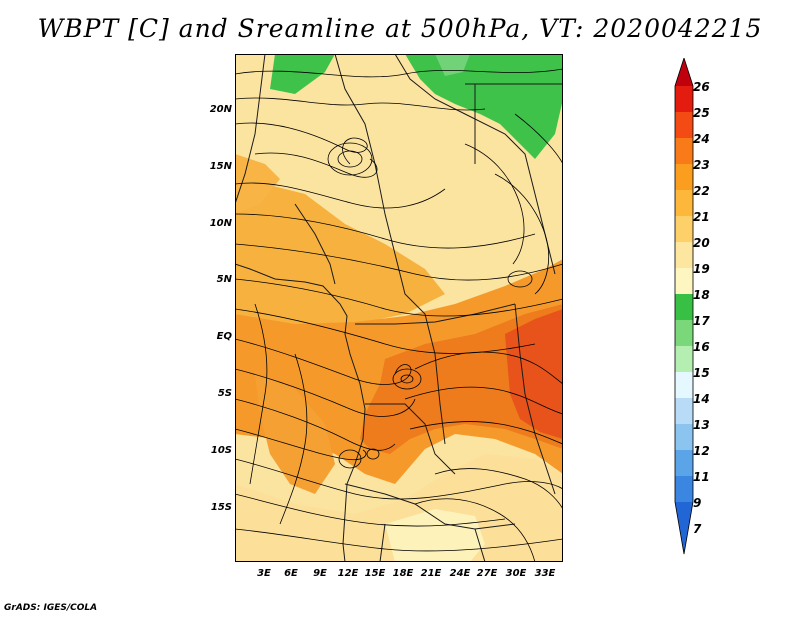 Image resolution: width=800 pixels, height=618 pixels. What do you see at coordinates (348, 573) in the screenshot?
I see `lon-label: 12E` at bounding box center [348, 573].